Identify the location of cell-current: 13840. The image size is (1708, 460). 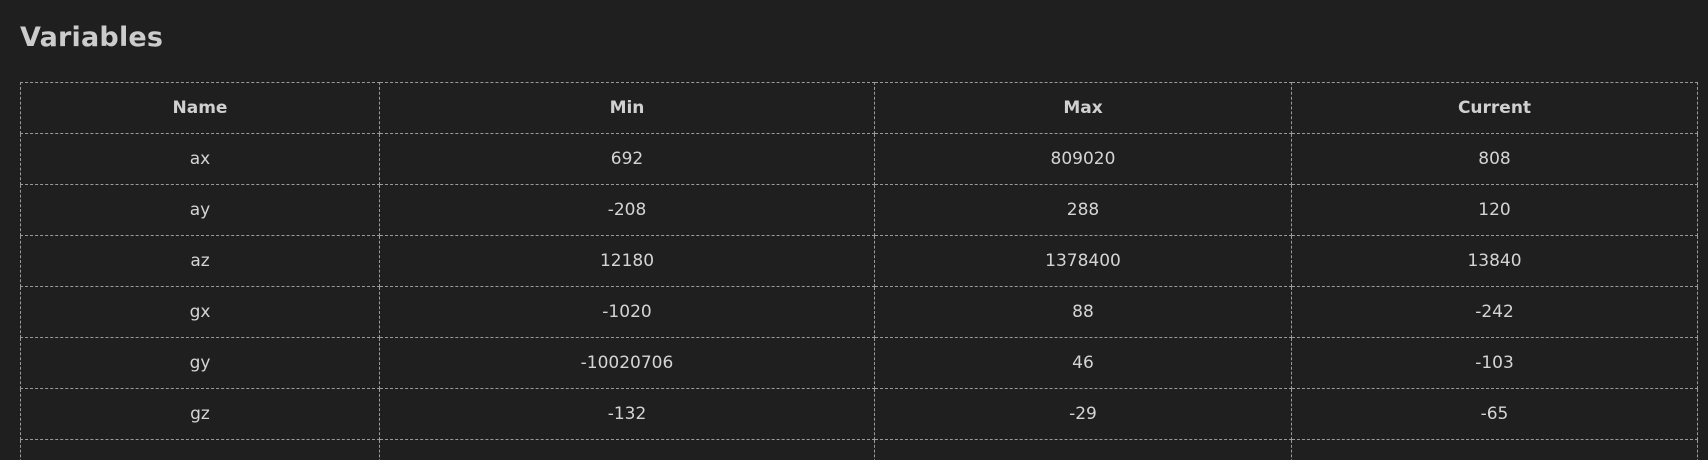
(1494, 261).